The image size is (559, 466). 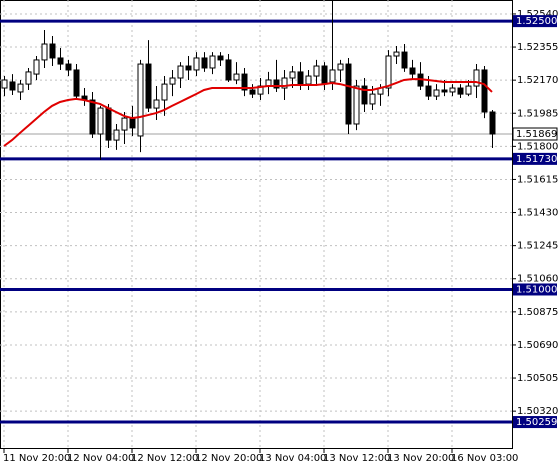 I want to click on level-label: 1.51730, so click(x=536, y=159).